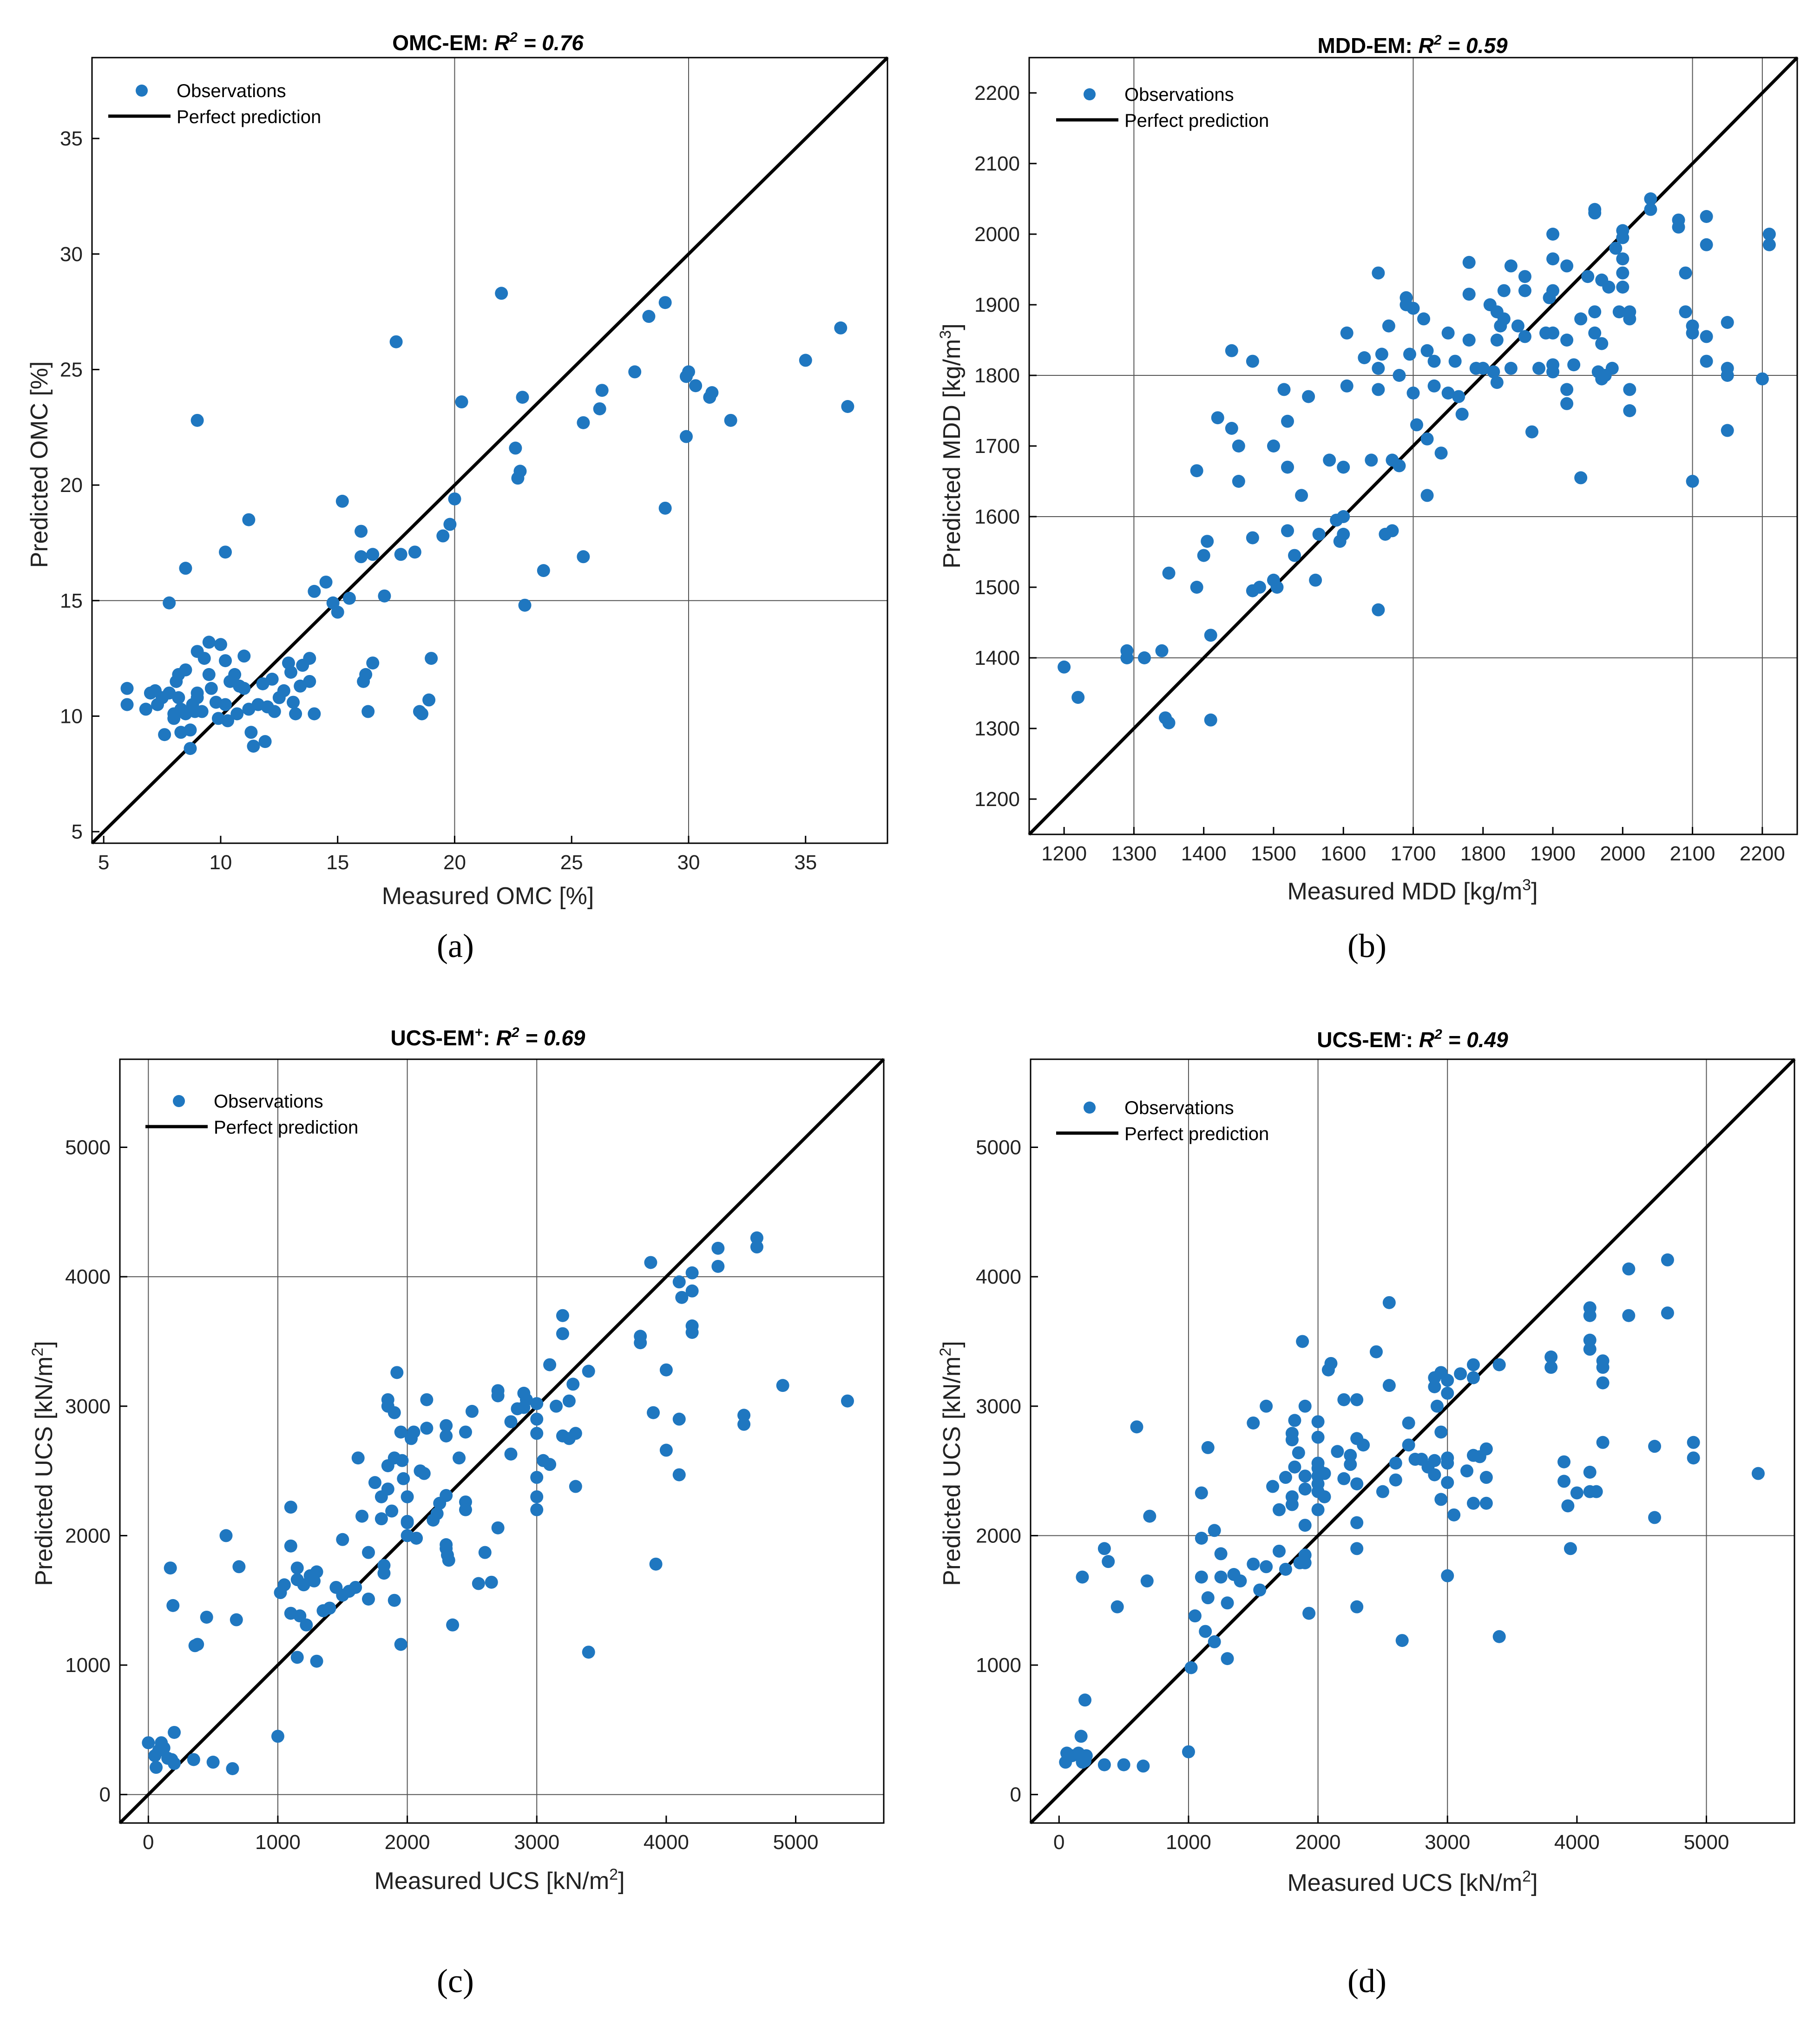 This screenshot has height=2020, width=1820. I want to click on x-tick-label: 5000, so click(1706, 1842).